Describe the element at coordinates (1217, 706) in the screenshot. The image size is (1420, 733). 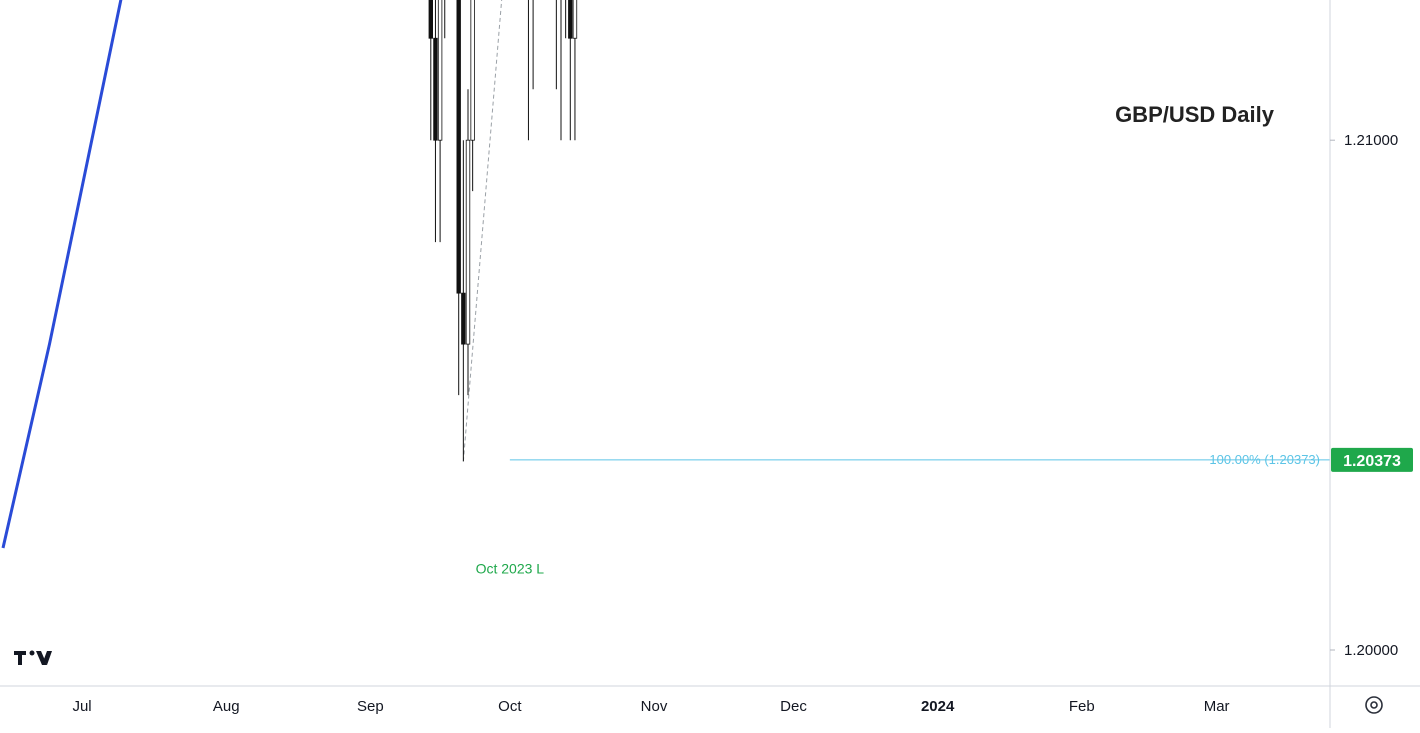
I see `time-tick-label: Mar` at that location.